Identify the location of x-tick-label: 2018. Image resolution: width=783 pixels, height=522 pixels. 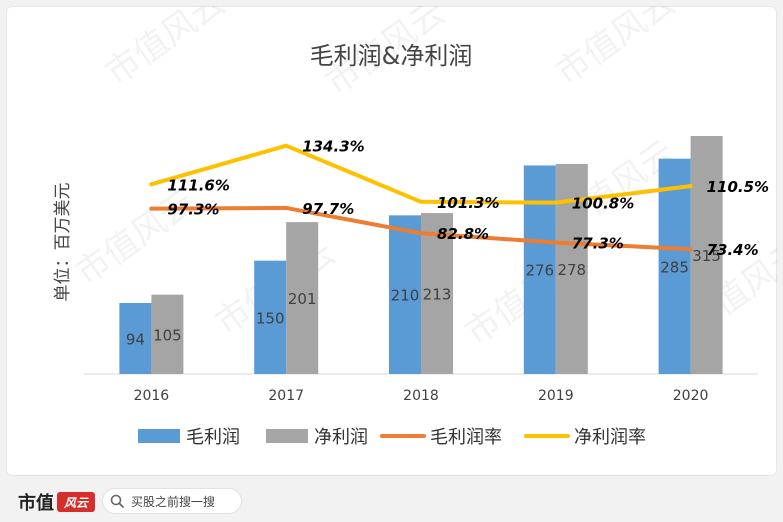
(421, 396).